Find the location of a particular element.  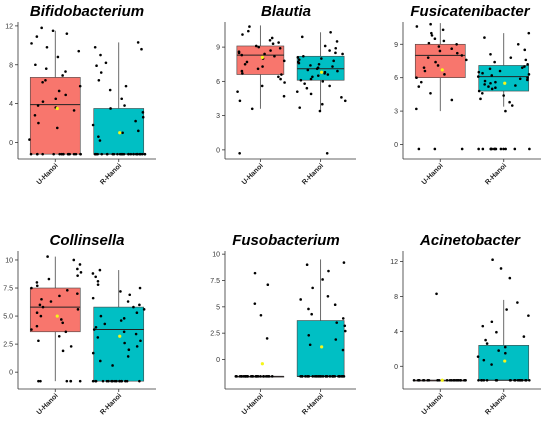

y-tick-label: 9 is located at coordinates (218, 48).